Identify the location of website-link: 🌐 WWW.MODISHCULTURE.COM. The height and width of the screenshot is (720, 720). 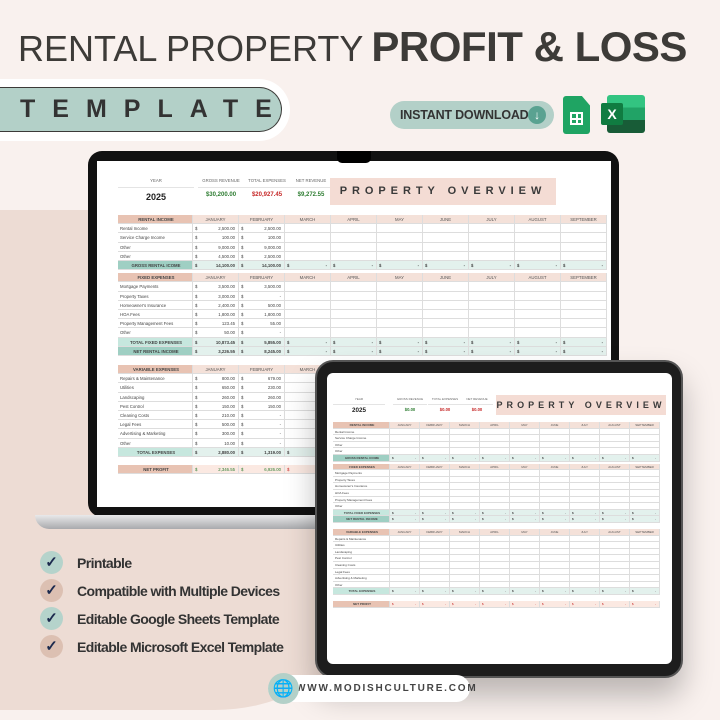
(372, 688).